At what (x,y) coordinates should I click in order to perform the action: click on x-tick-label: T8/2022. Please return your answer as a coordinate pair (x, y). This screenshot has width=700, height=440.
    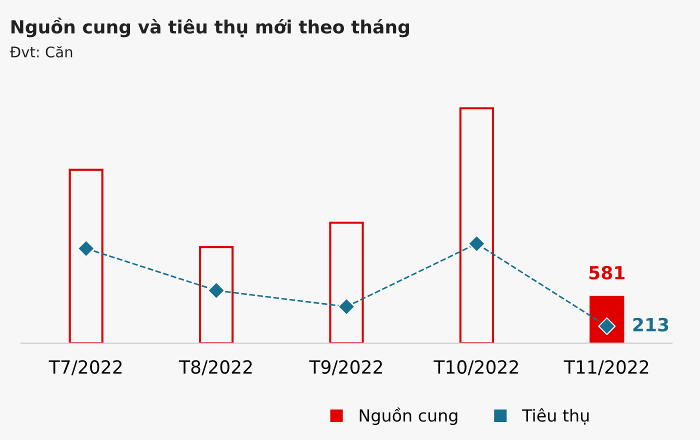
    Looking at the image, I should click on (215, 368).